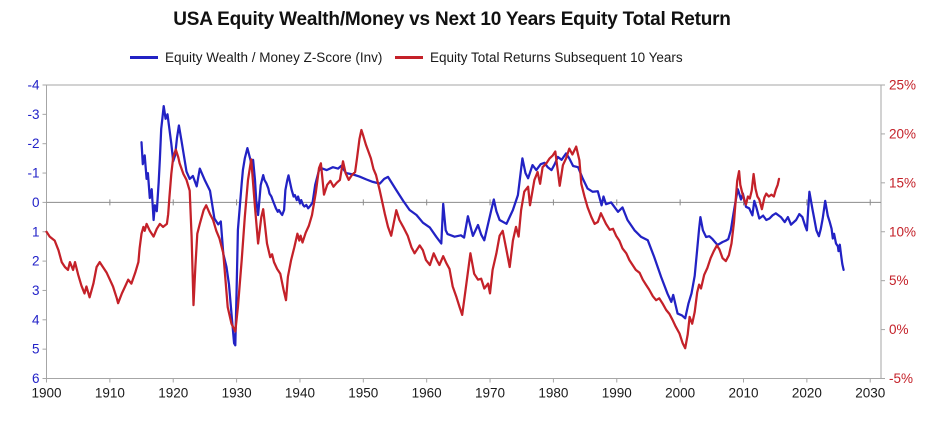  What do you see at coordinates (556, 57) in the screenshot?
I see `legend-label-returns: Equity Total Returns Subsequent 10 Years` at bounding box center [556, 57].